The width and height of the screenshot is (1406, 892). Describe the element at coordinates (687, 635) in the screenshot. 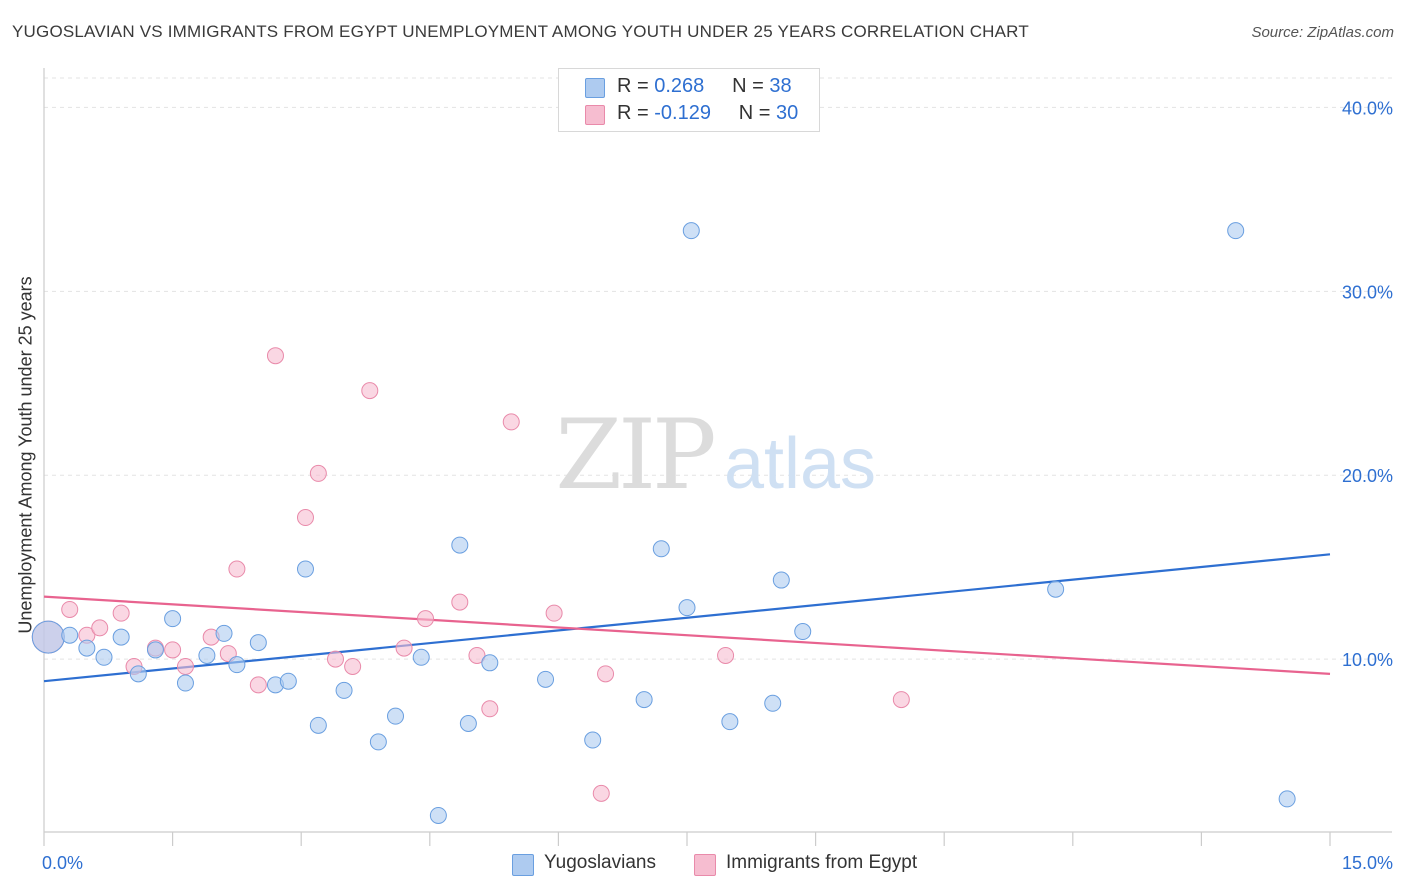

I see `trend-line-egypt` at that location.